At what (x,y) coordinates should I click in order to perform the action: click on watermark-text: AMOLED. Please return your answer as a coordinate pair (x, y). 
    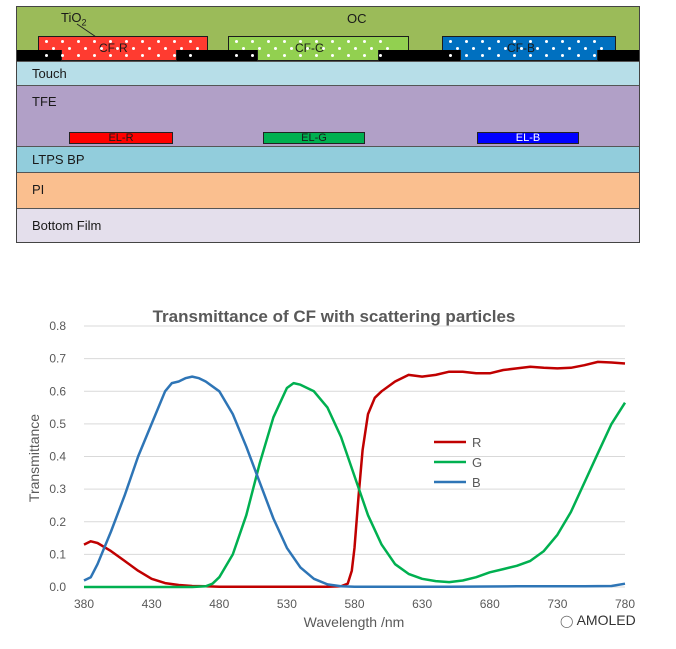
    Looking at the image, I should click on (606, 620).